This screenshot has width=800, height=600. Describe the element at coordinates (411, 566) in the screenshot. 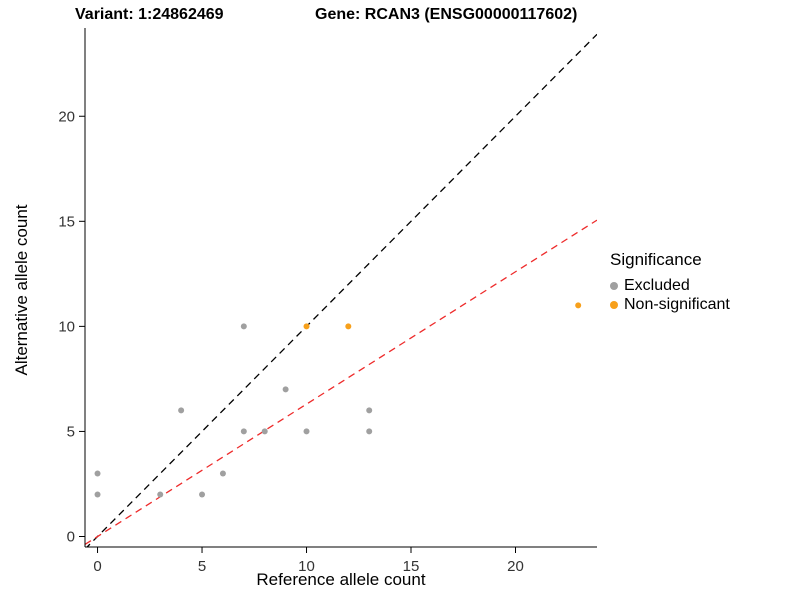

I see `x-tick-label: 15` at that location.